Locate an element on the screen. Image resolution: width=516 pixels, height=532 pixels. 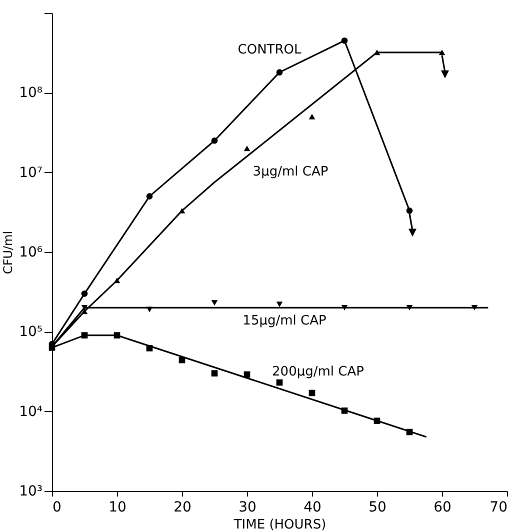
x-tick-label: 70 is located at coordinates (499, 508).